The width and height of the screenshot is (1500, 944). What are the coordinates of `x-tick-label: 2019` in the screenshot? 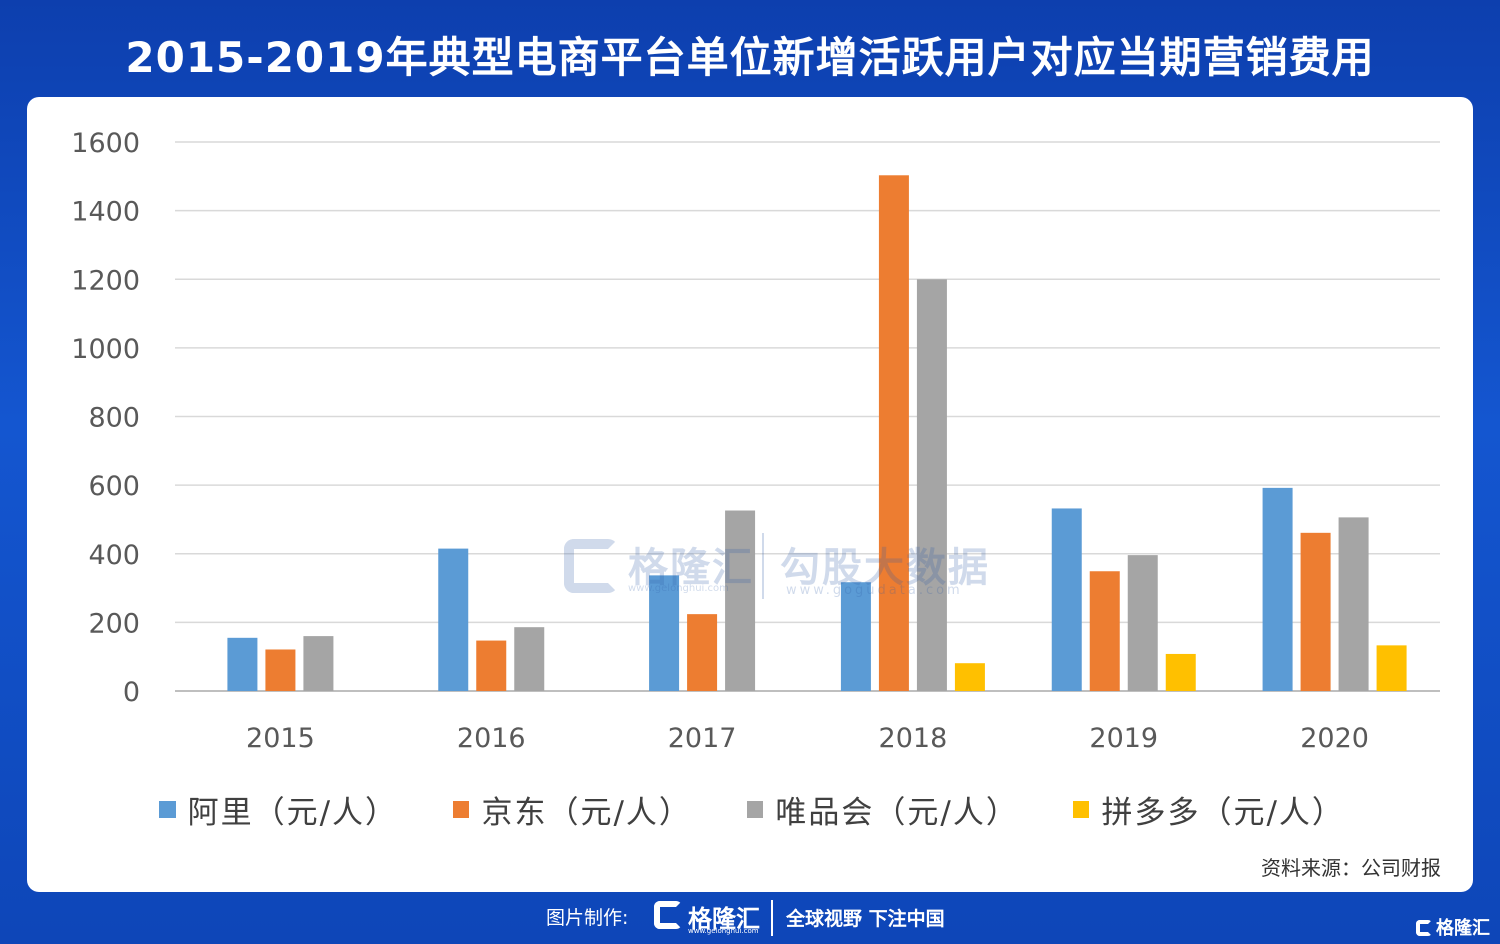 It's located at (1123, 738).